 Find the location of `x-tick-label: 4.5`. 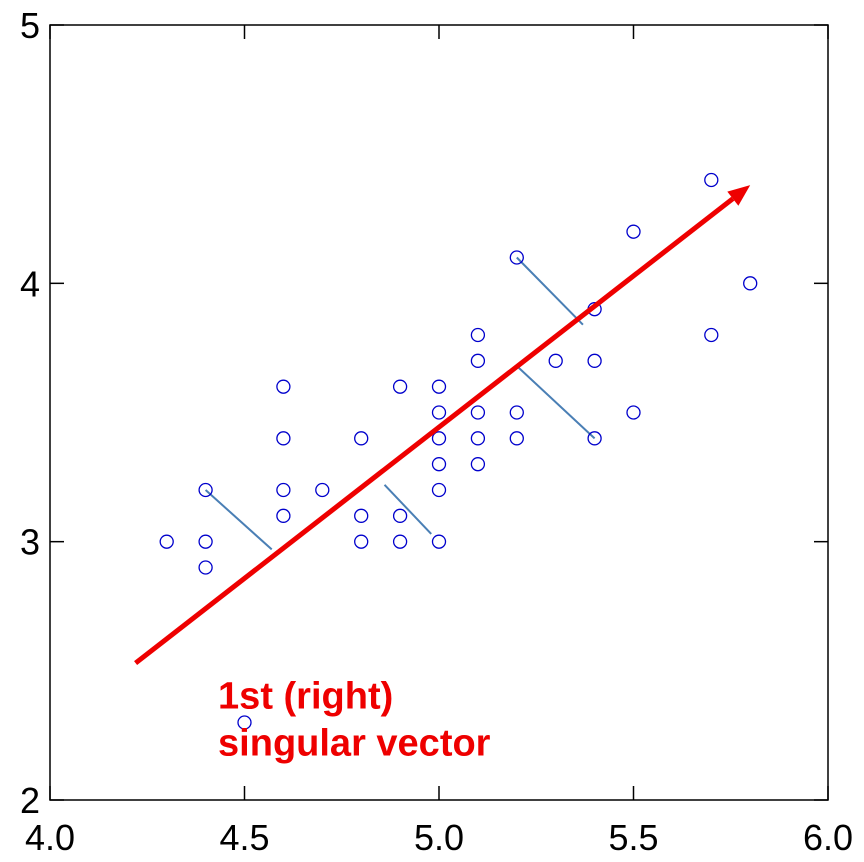

x-tick-label: 4.5 is located at coordinates (244, 837).